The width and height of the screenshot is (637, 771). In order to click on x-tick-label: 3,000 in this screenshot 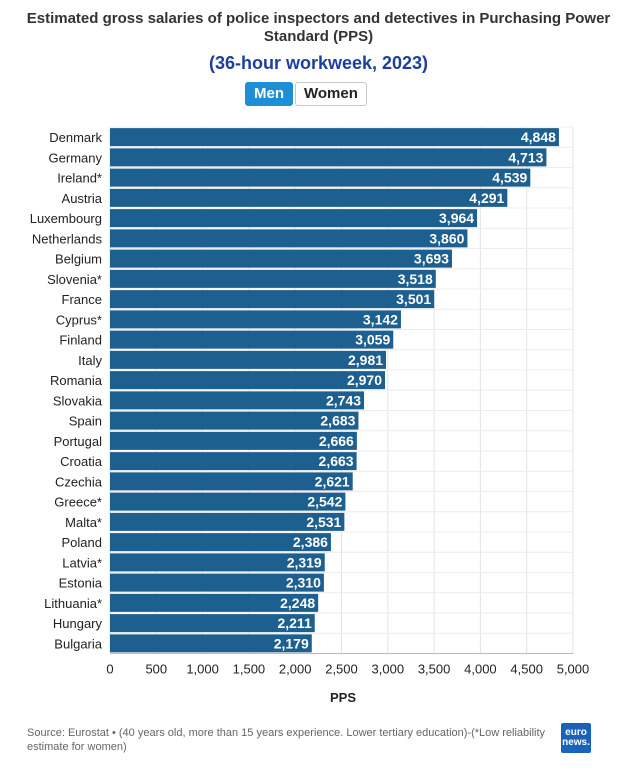, I will do `click(388, 669)`.